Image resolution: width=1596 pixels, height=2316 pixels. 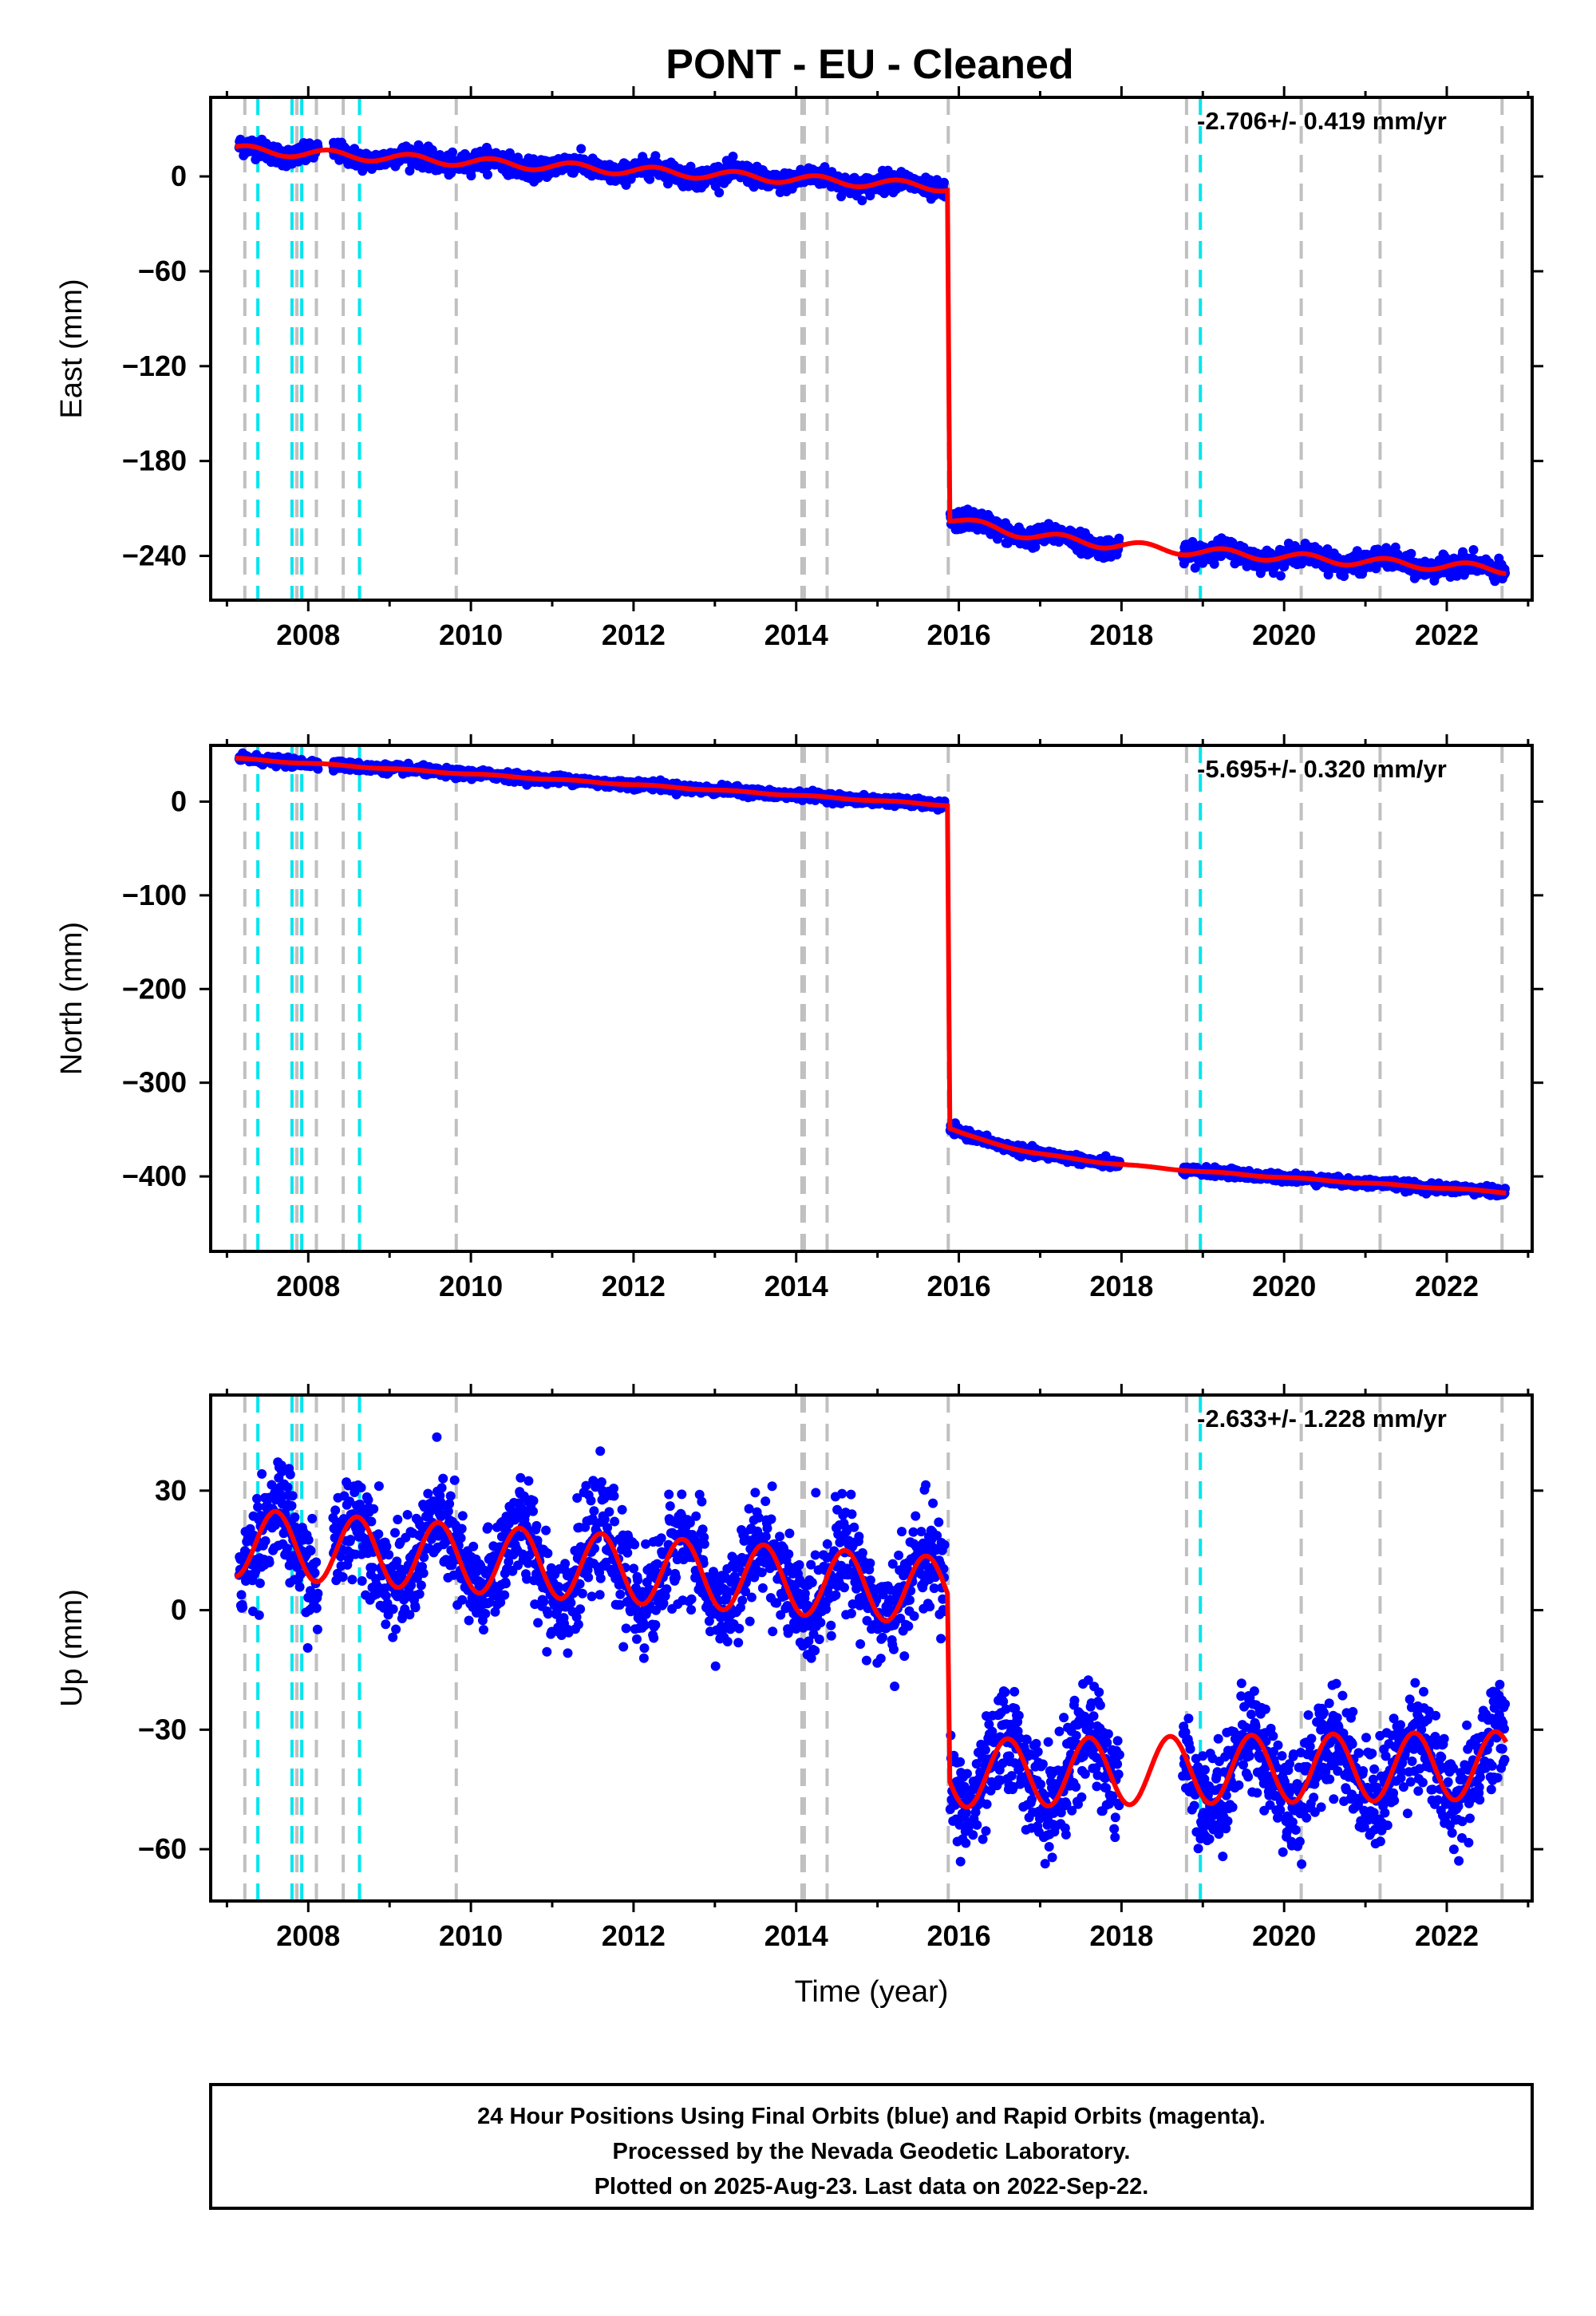 What do you see at coordinates (1447, 635) in the screenshot?
I see `x-tick-label: 2022` at bounding box center [1447, 635].